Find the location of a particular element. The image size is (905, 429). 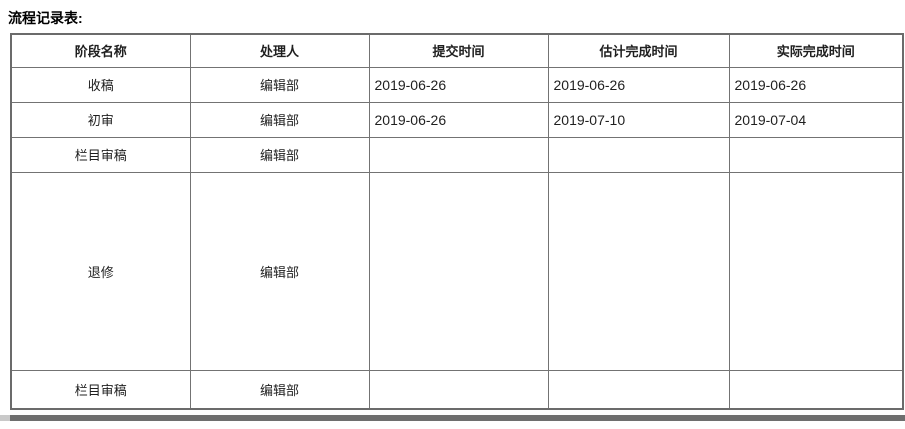

horizontal-scrollbar is located at coordinates (452, 418).